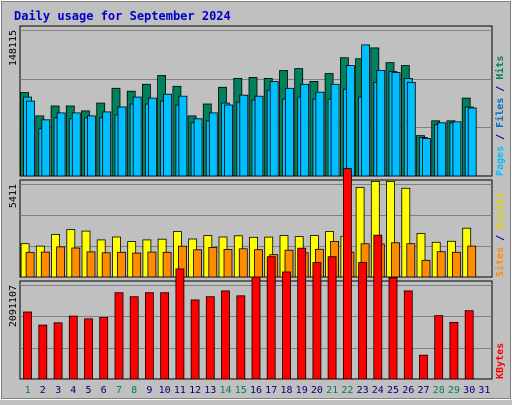 Image resolution: width=512 pixels, height=405 pixels. What do you see at coordinates (423, 390) in the screenshot?
I see `day-label-27: 27` at bounding box center [423, 390].